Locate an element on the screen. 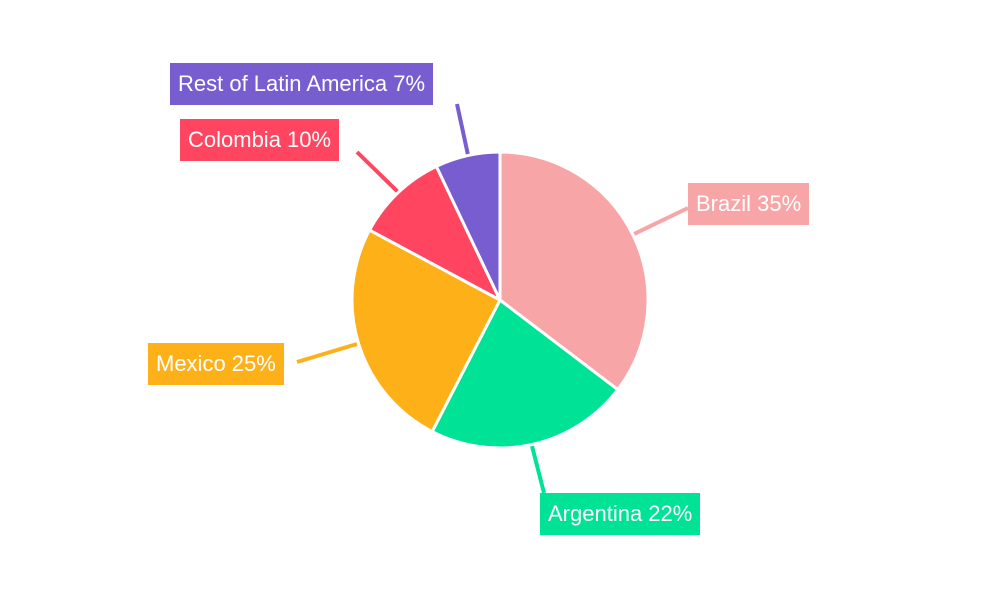 This screenshot has height=600, width=1000. slice-label-mexico: Mexico 25% is located at coordinates (216, 364).